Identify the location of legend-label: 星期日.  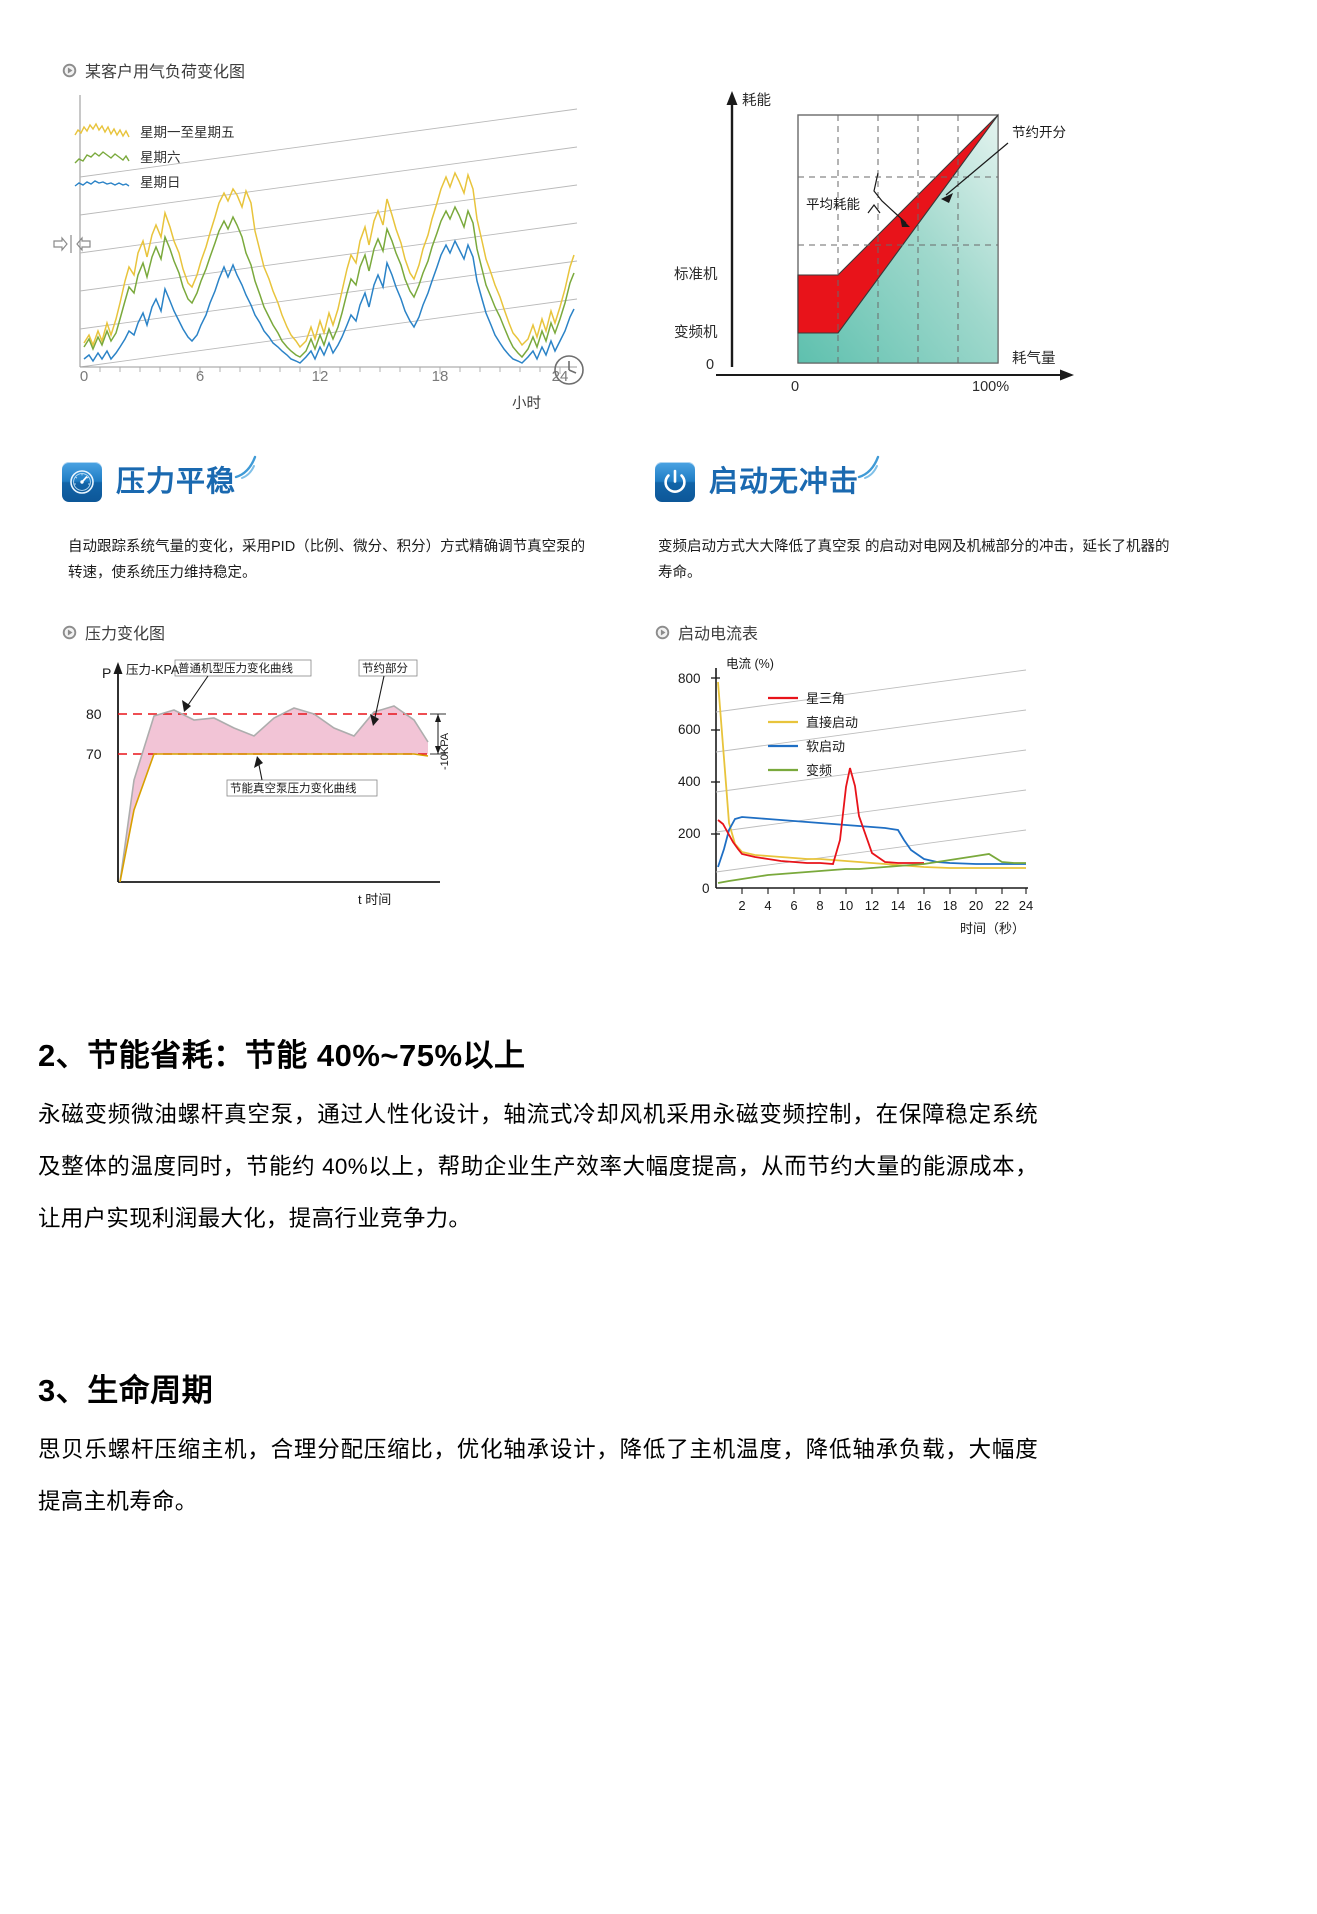
(160, 182).